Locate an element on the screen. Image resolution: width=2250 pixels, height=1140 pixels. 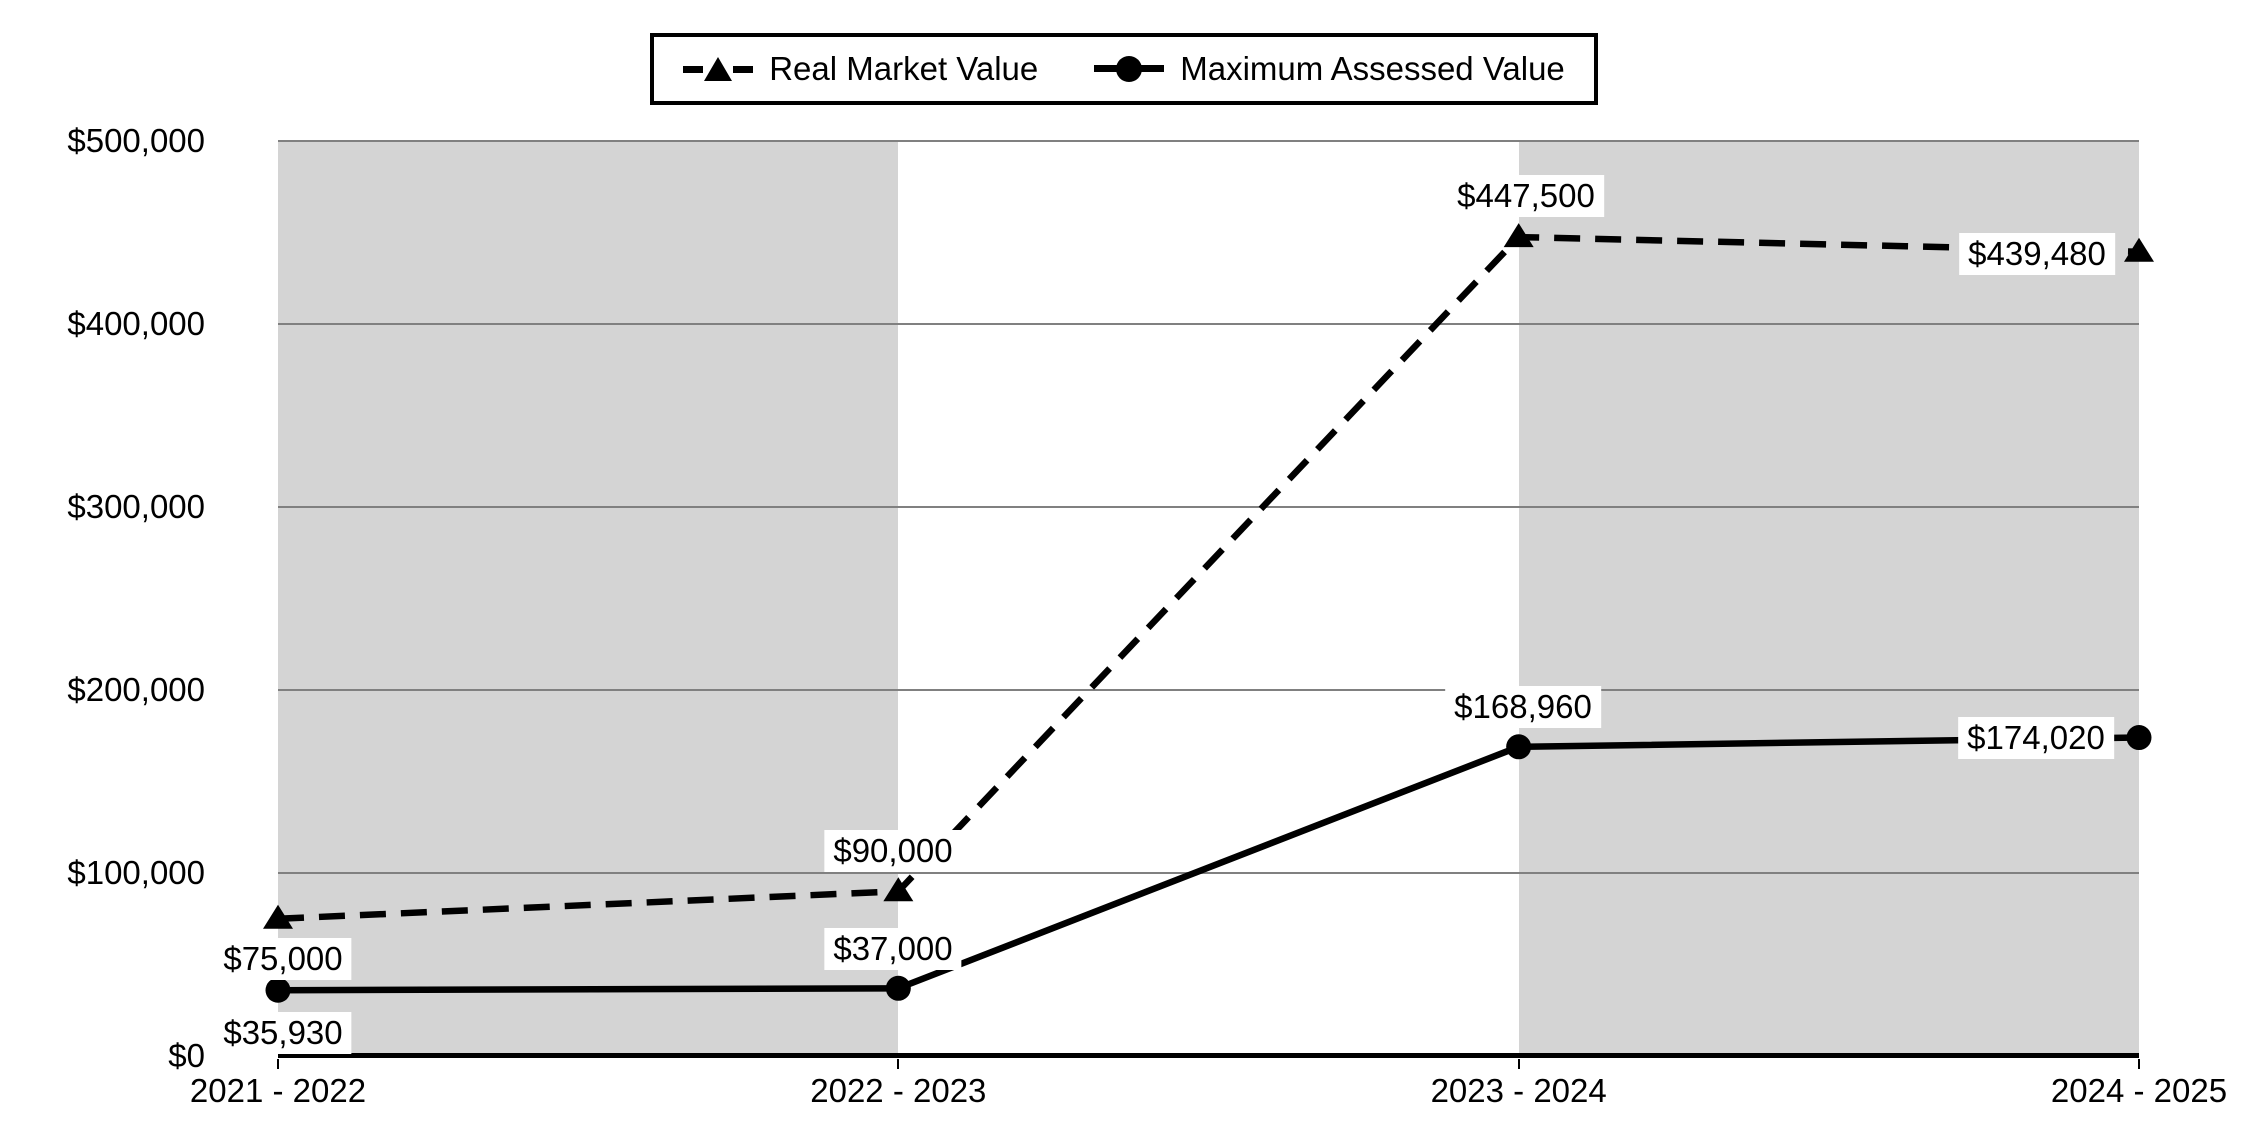
y-axis-tick-label: $200,000 is located at coordinates (136, 689).